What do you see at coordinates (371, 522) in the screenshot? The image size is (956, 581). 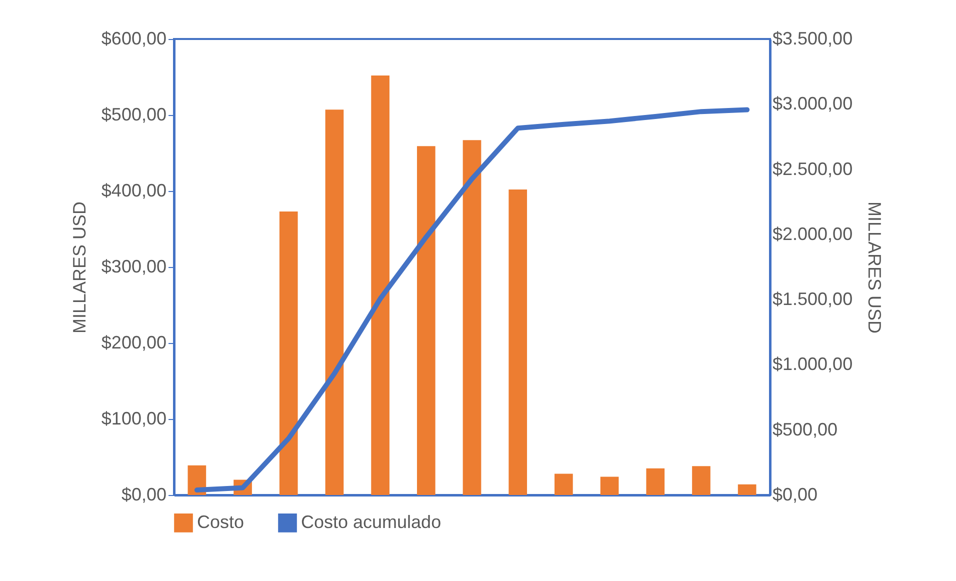 I see `legend-label: Costo acumulado` at bounding box center [371, 522].